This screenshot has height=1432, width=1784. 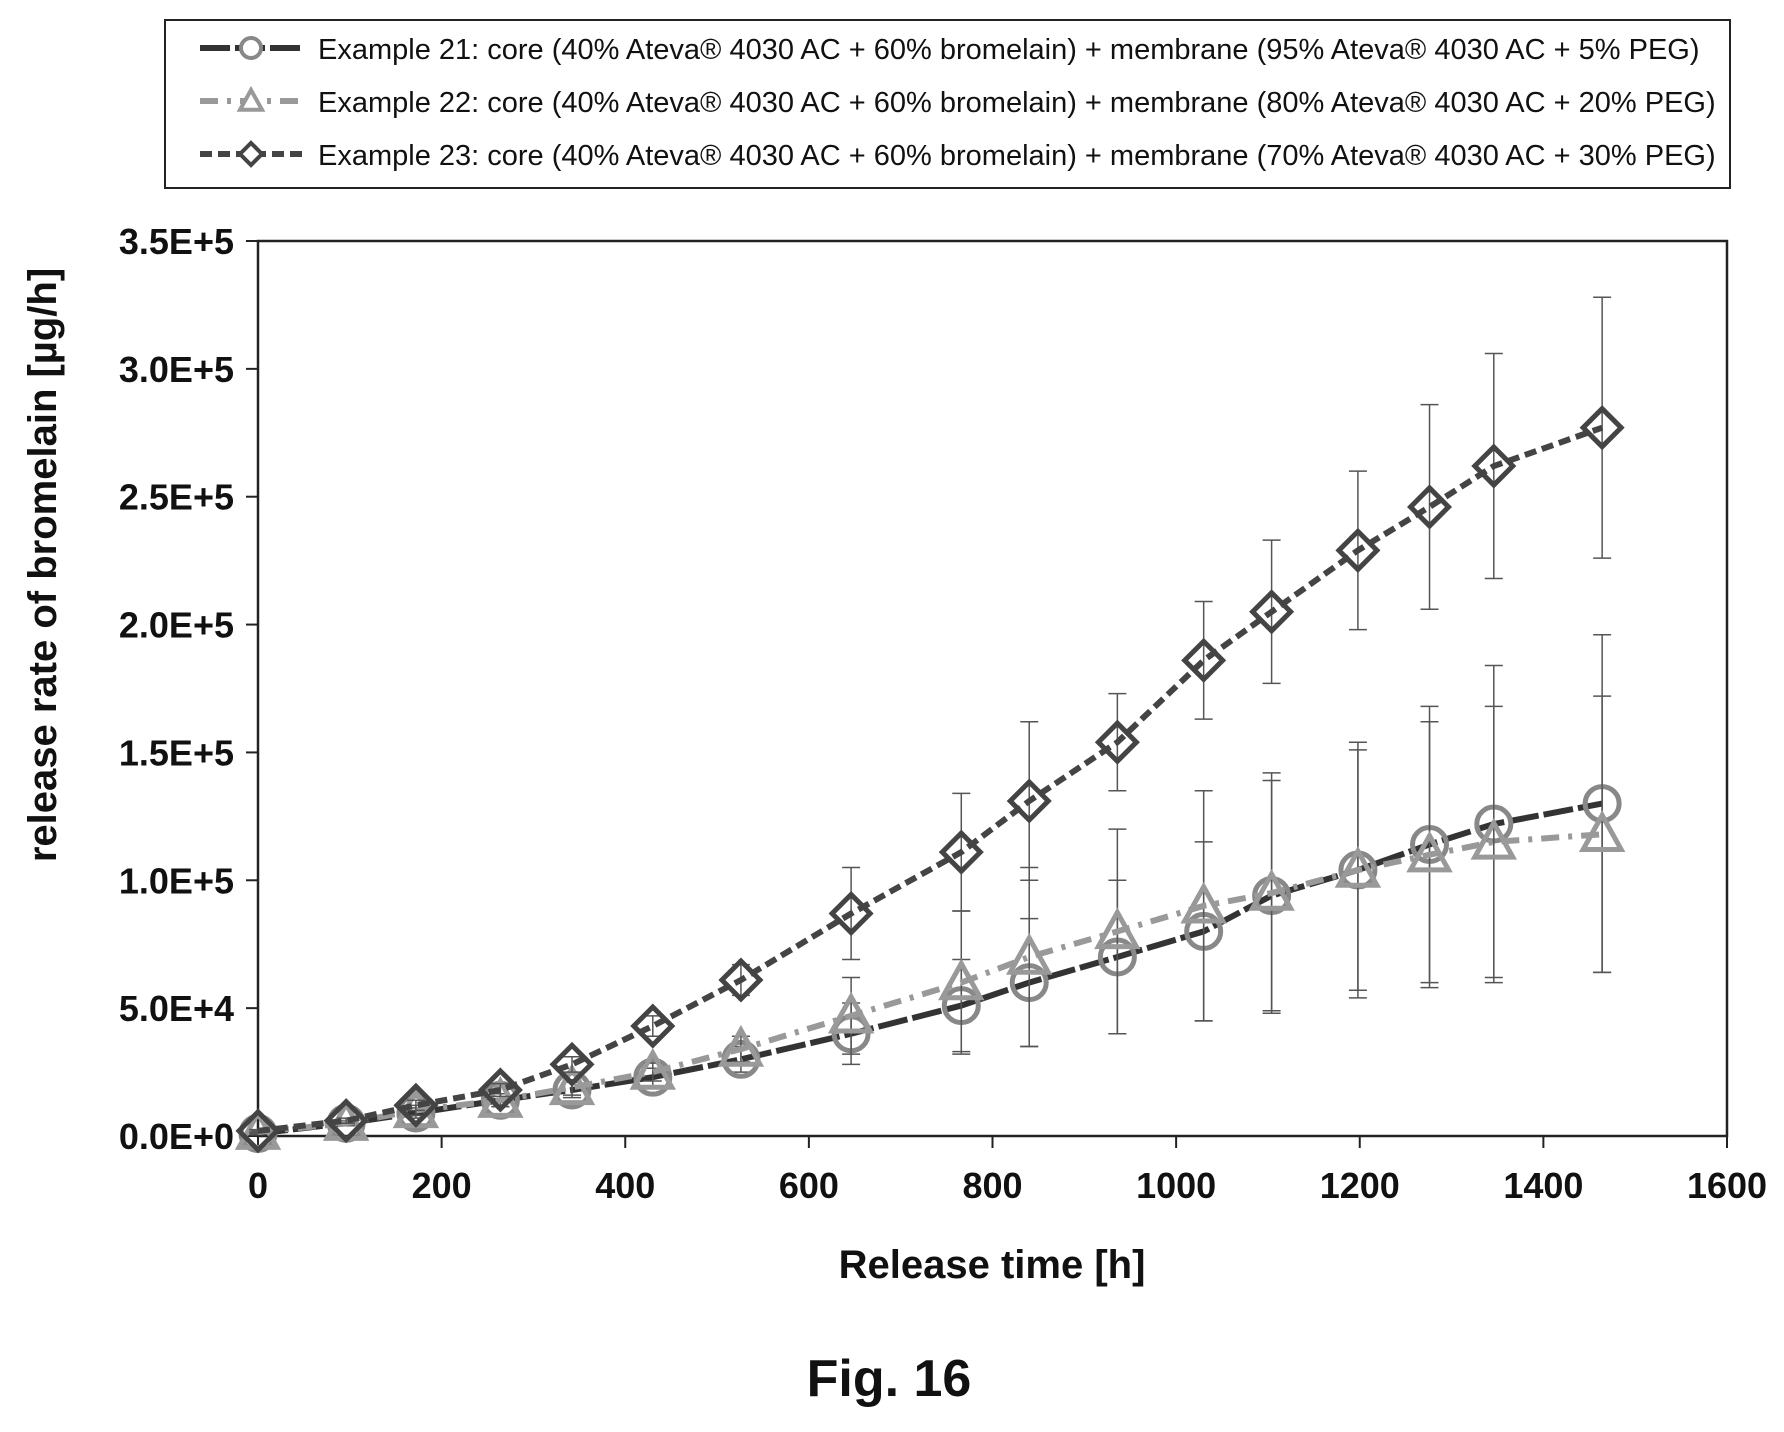 I want to click on data-point-circle, so click(x=653, y=1077).